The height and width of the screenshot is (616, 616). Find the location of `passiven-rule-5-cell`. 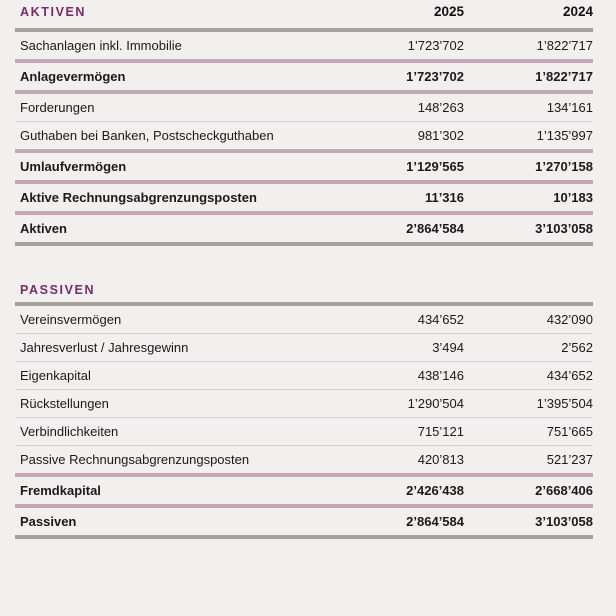

passiven-rule-5-cell is located at coordinates (304, 445).